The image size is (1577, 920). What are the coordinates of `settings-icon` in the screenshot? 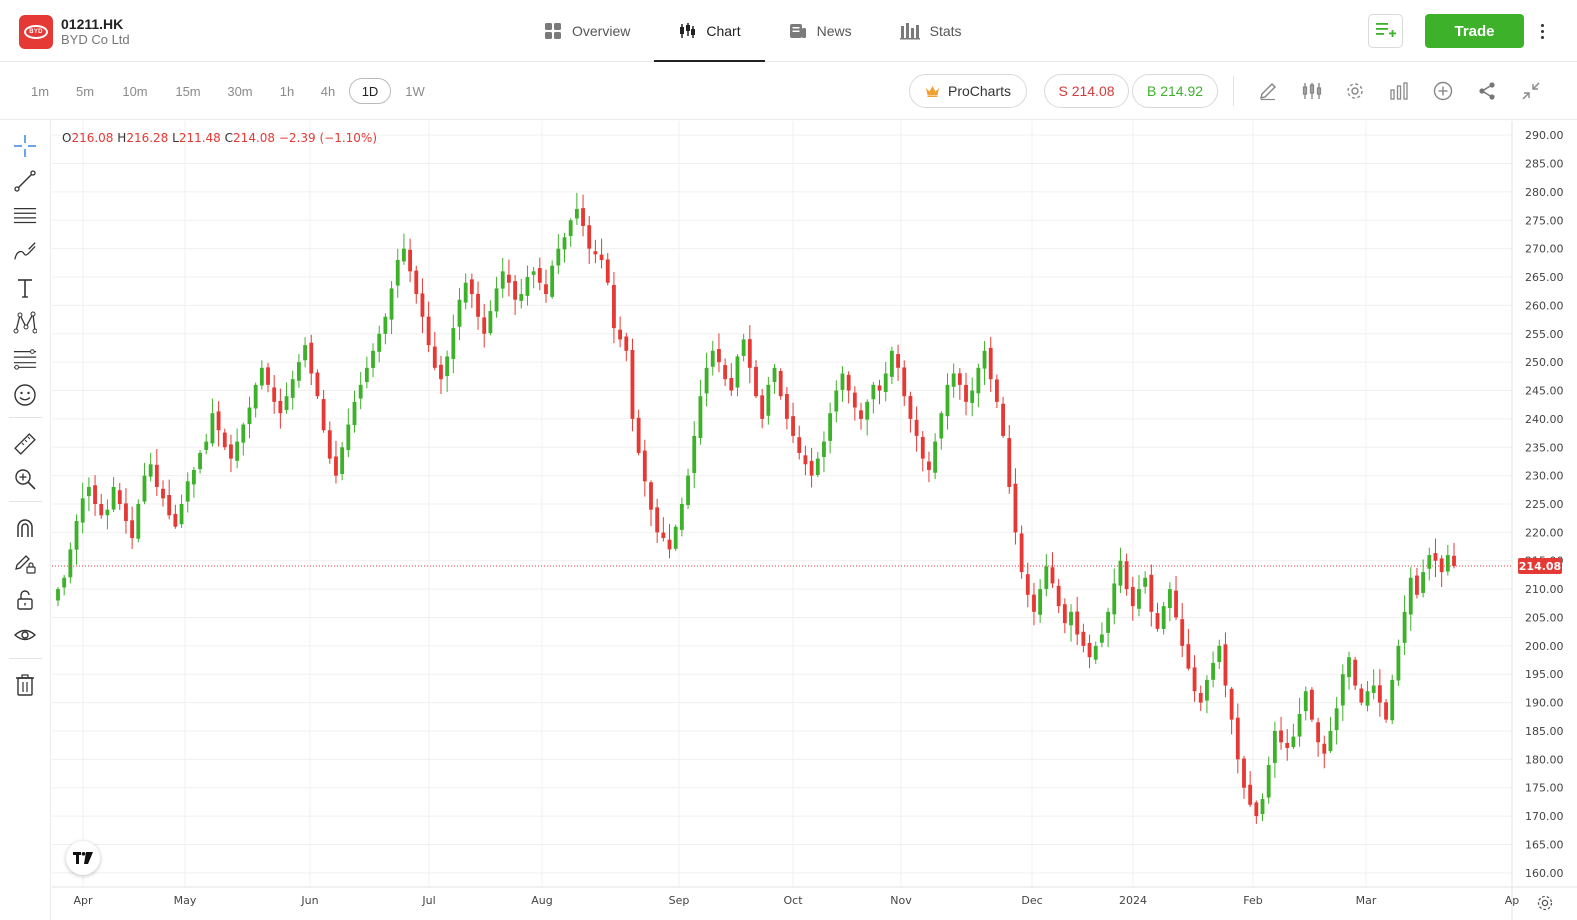 It's located at (1355, 91).